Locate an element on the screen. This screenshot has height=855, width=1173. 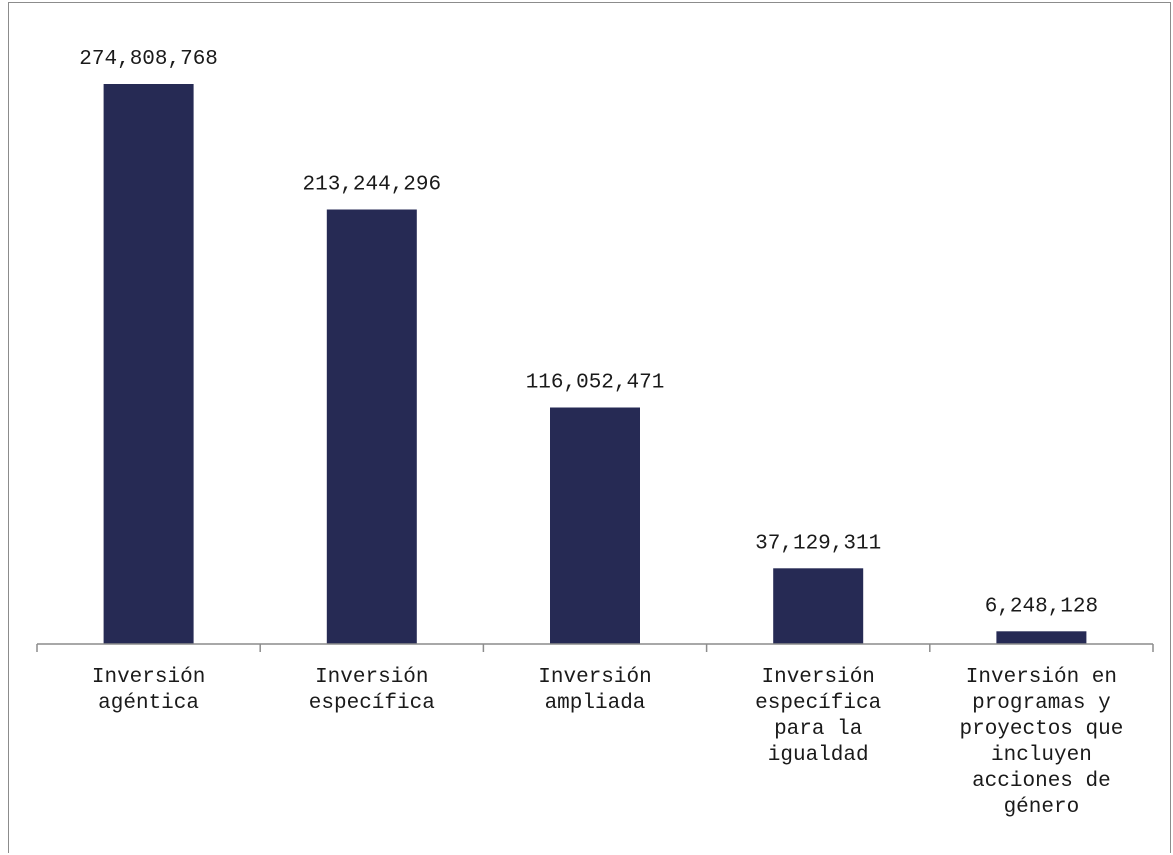
category-label-line: acciones de is located at coordinates (1041, 781).